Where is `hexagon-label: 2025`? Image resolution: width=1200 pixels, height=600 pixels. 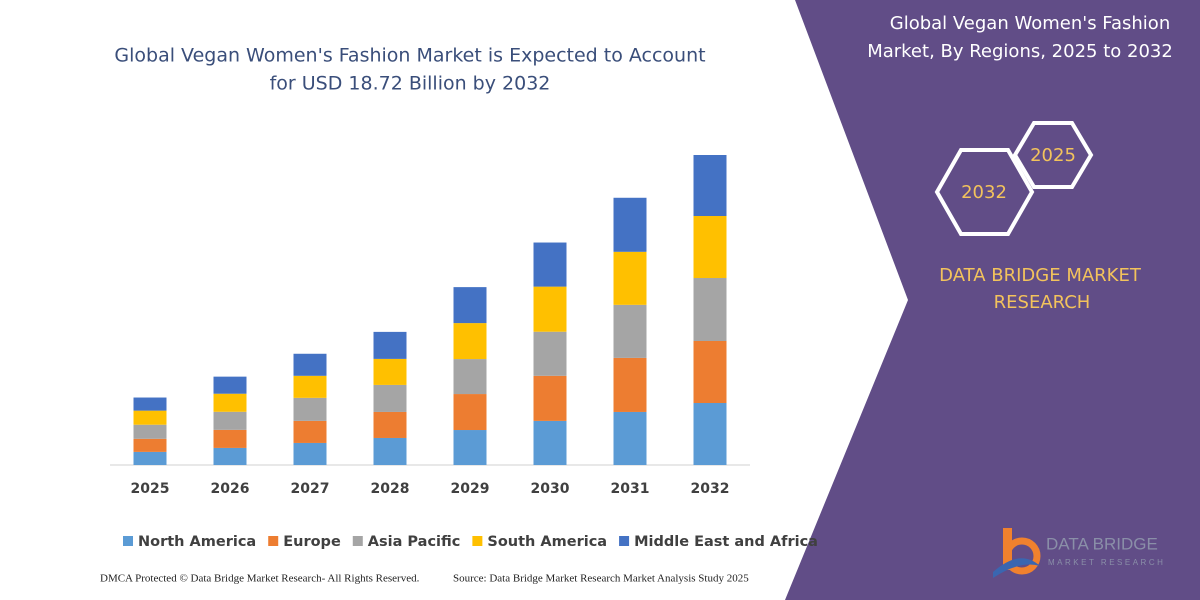
hexagon-label: 2025 is located at coordinates (1053, 155).